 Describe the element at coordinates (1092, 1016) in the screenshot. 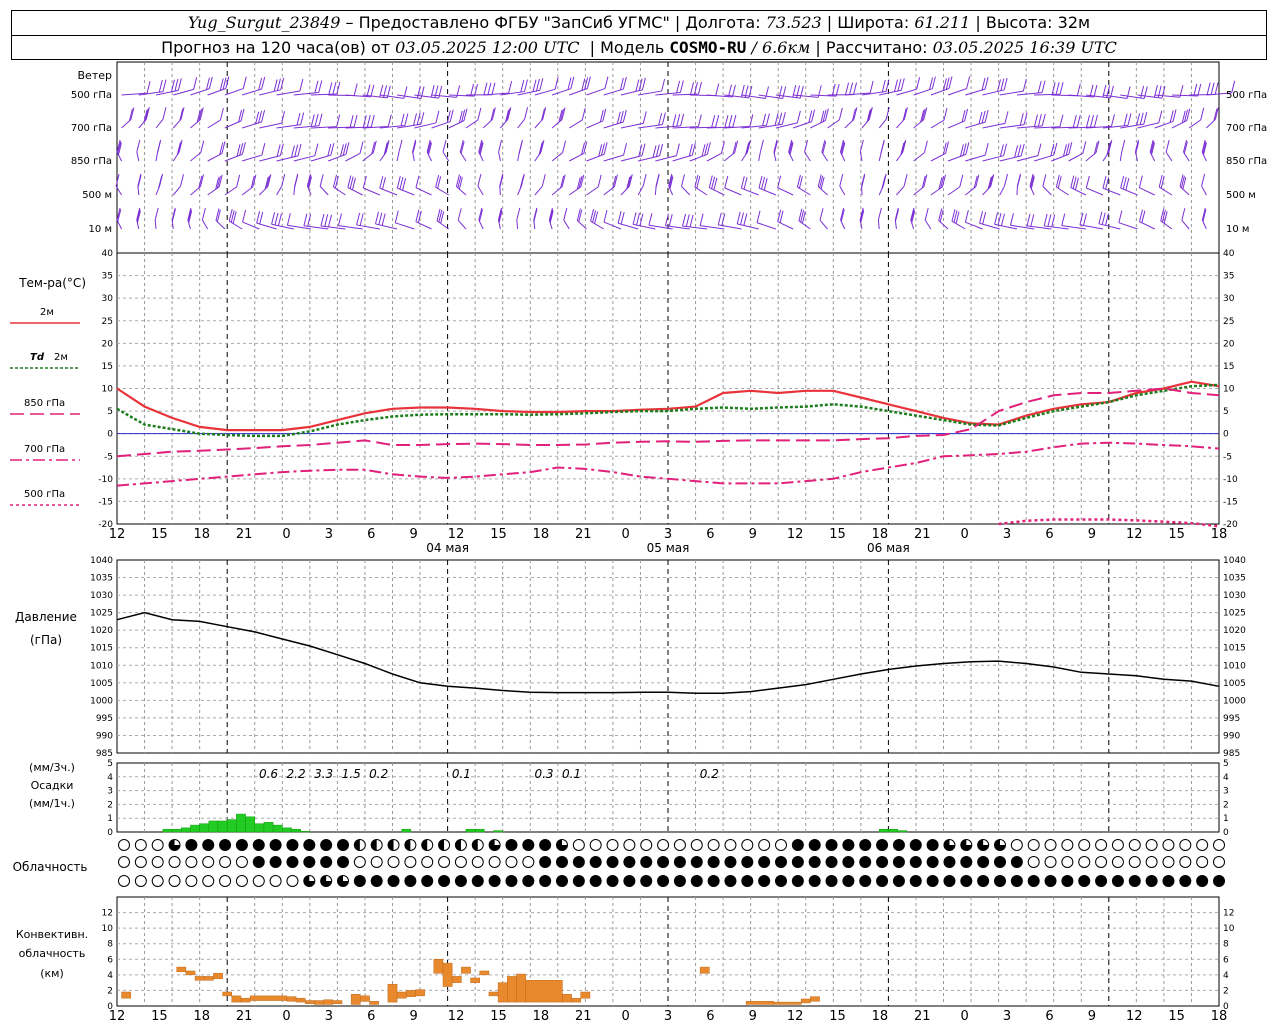

I see `x-tick-label: 9` at that location.